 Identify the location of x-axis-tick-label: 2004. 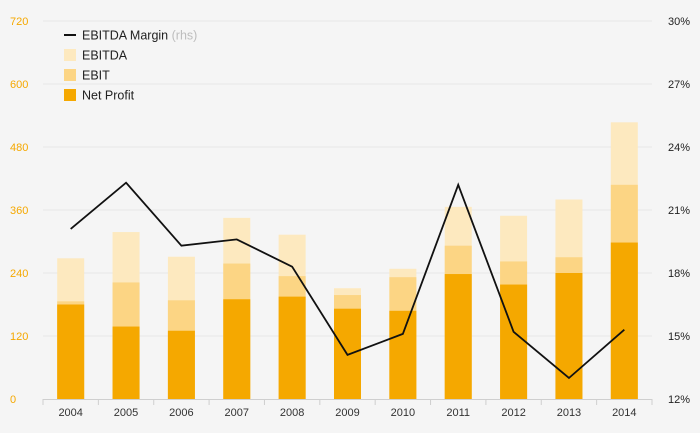
(70, 413).